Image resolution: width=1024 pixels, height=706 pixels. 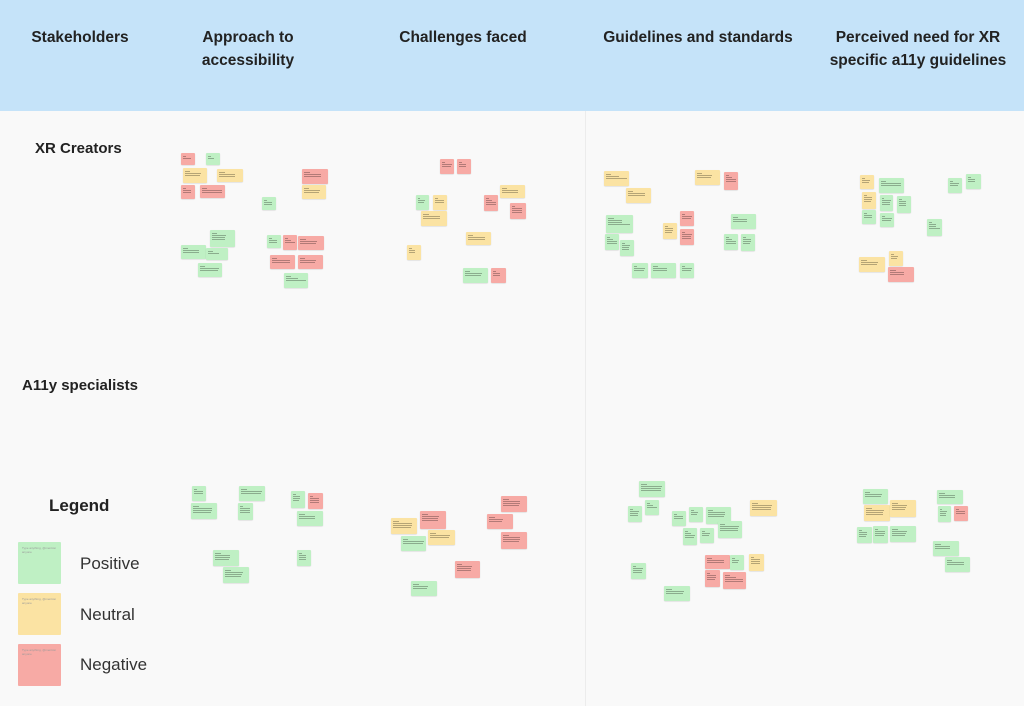 What do you see at coordinates (39, 563) in the screenshot?
I see `legend-card-positive: Type anything, @mention anyone` at bounding box center [39, 563].